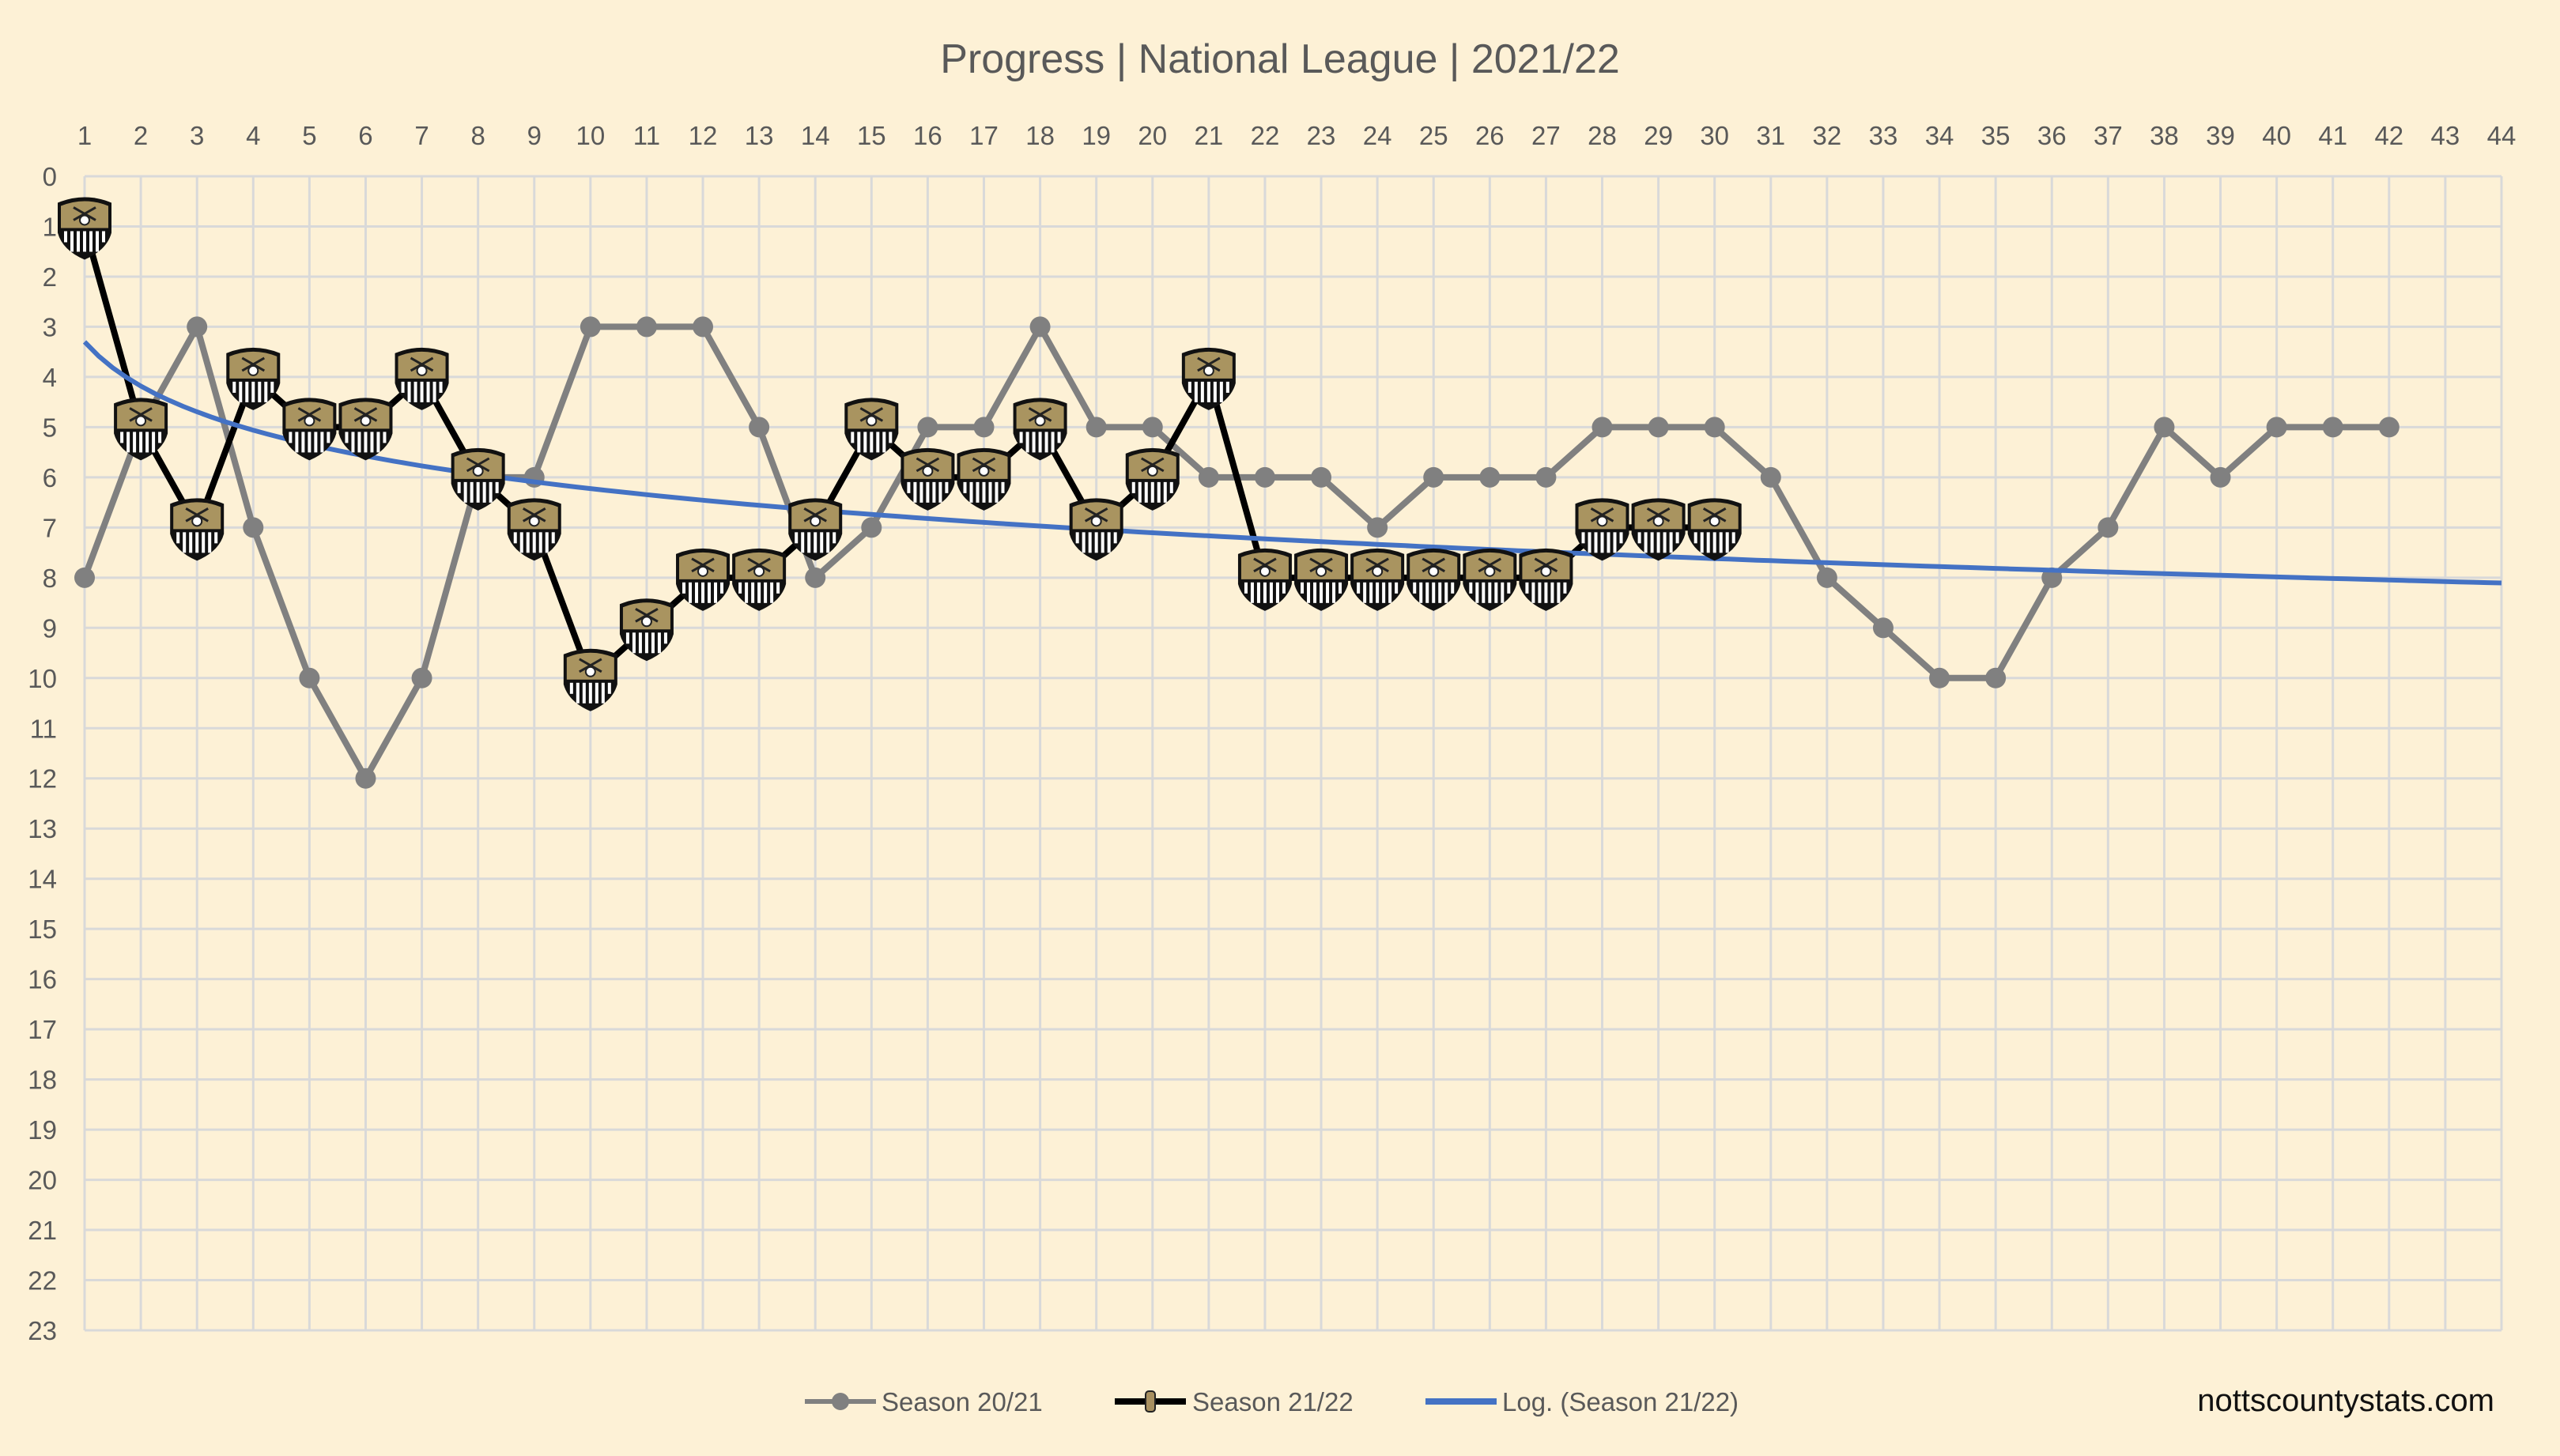 This screenshot has height=1456, width=2560. What do you see at coordinates (1096, 135) in the screenshot?
I see `x-tick-label: 19` at bounding box center [1096, 135].